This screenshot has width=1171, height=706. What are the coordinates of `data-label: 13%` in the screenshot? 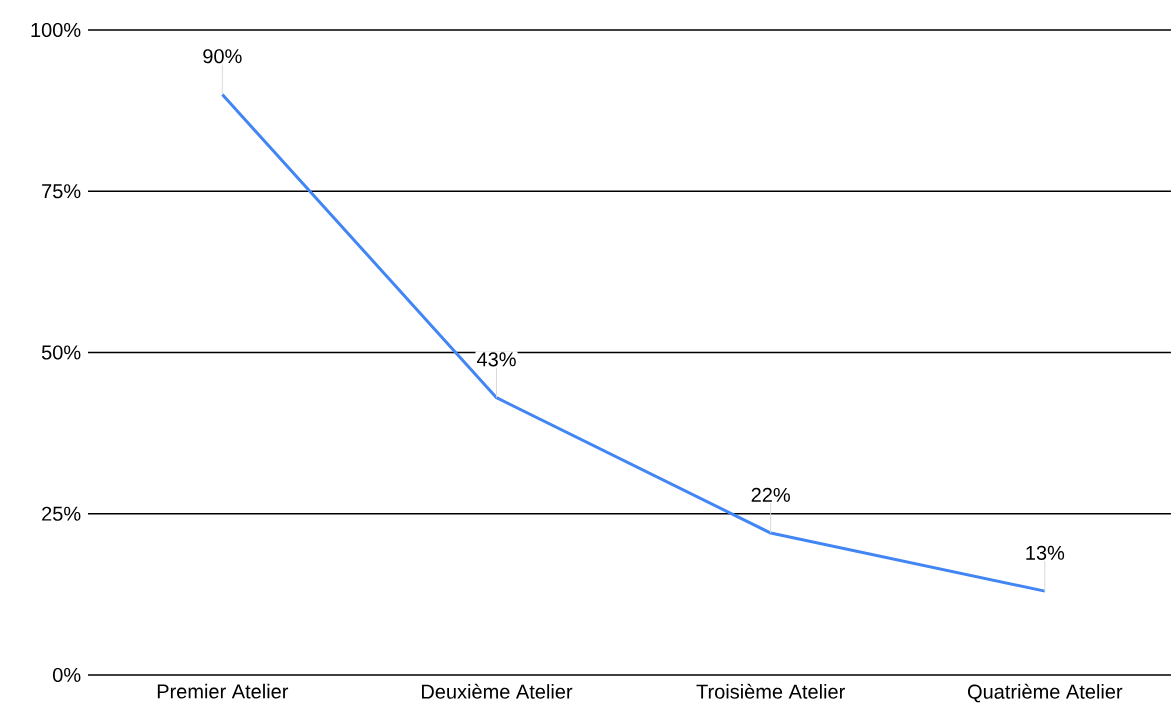 It's located at (1045, 552).